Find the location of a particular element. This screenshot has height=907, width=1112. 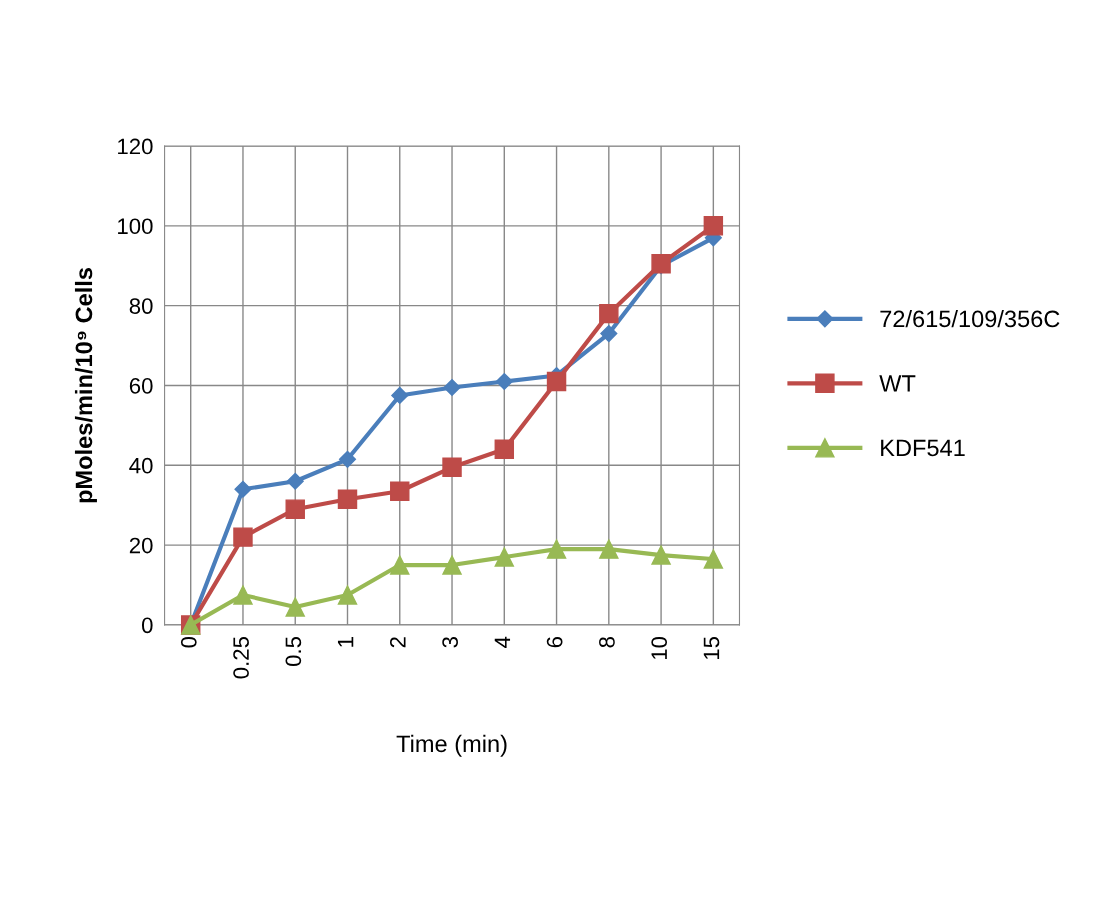

x-tick-label: 3 is located at coordinates (450, 642).